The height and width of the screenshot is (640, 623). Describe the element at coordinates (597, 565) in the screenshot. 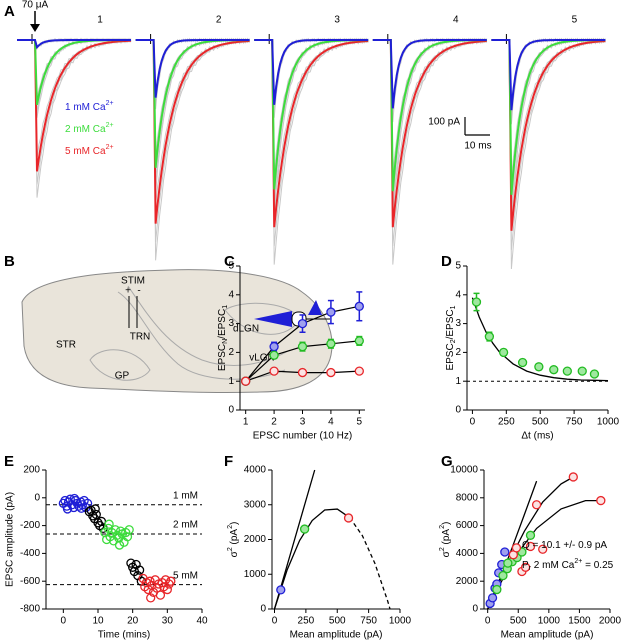

I see `label-part: = 0.25` at that location.